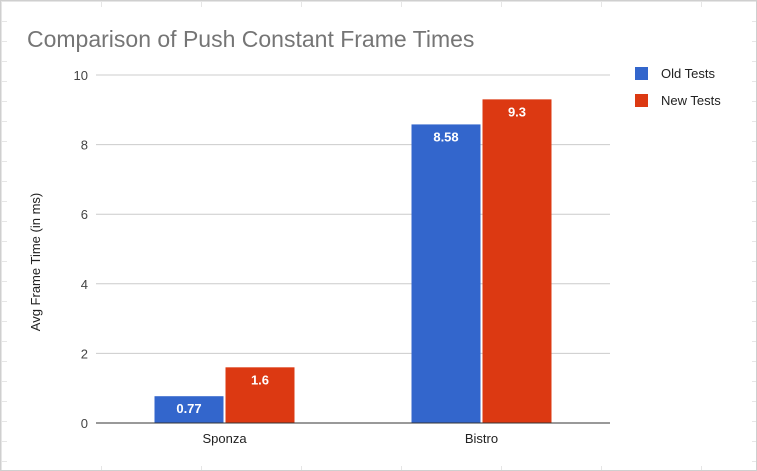 Image resolution: width=757 pixels, height=471 pixels. Describe the element at coordinates (260, 379) in the screenshot. I see `data-label: 1.6` at that location.